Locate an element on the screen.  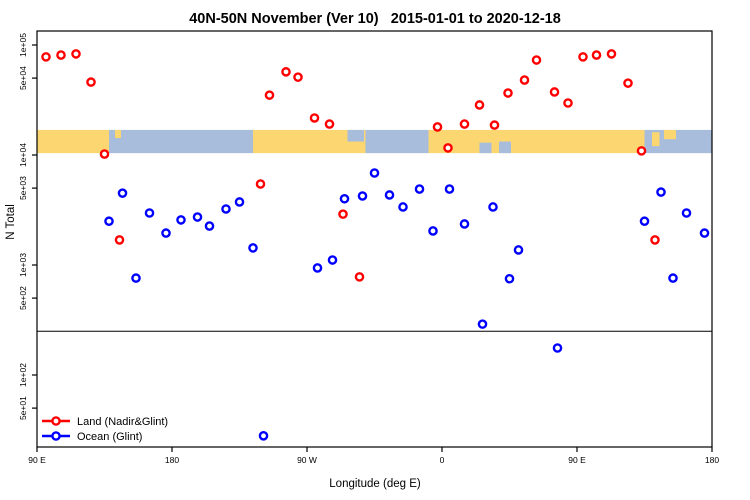
legend-label: Ocean (Glint) is located at coordinates (109, 437).